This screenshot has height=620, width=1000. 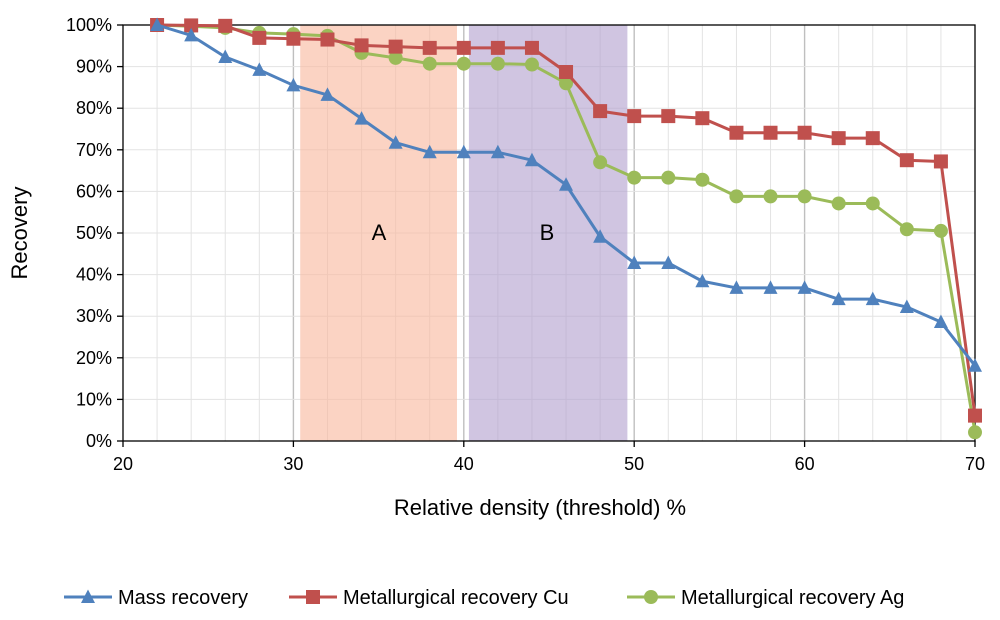 I want to click on y-tick-label: 90%, so click(x=94, y=67).